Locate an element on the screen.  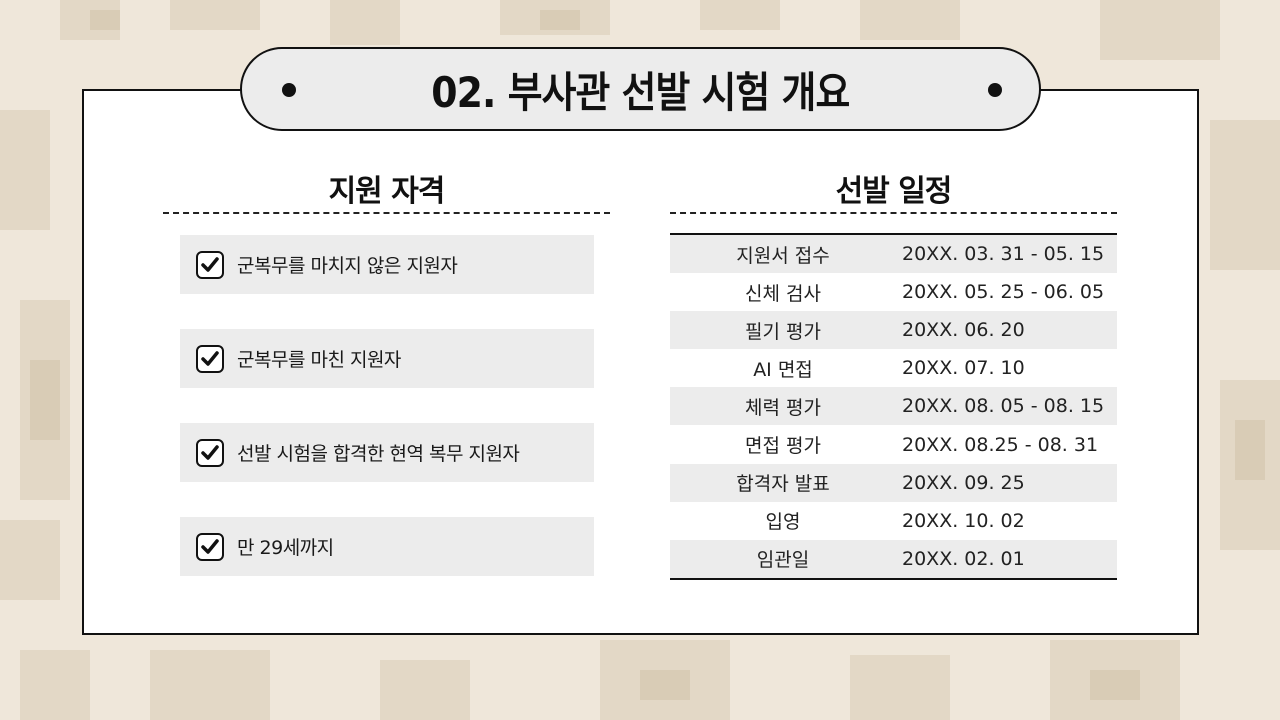
table-row: 면접 평가 20XX. 08.25 - 08. 31 is located at coordinates (893, 444).